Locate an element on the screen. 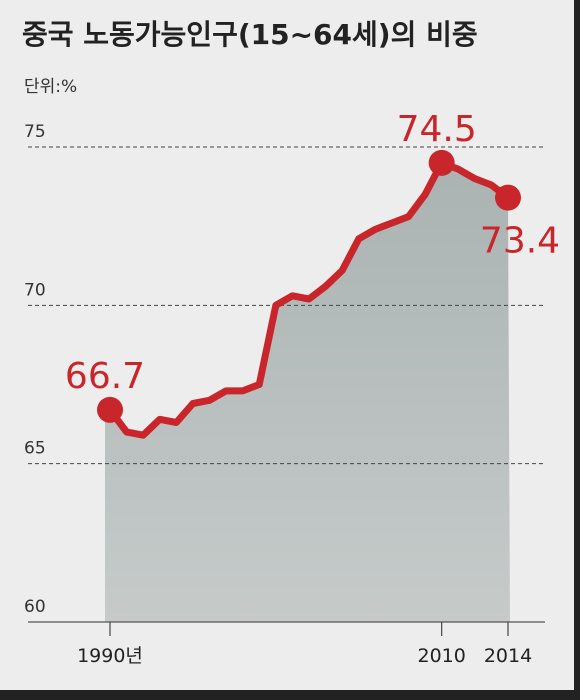  border-right is located at coordinates (577, 350).